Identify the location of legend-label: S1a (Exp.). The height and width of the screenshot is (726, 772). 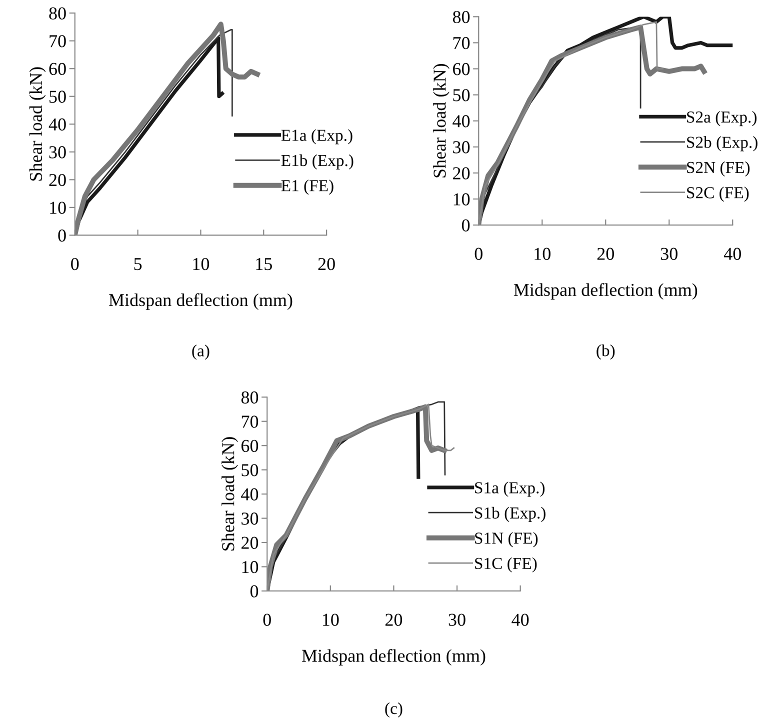
(510, 489).